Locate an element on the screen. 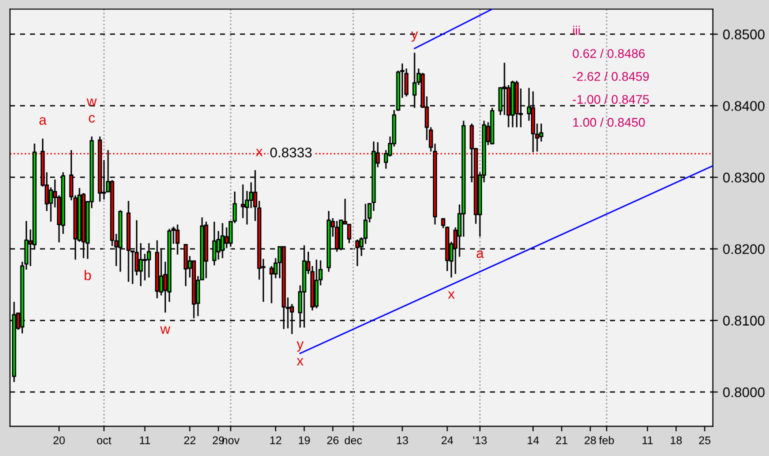  x-tick-label: dec is located at coordinates (353, 440).